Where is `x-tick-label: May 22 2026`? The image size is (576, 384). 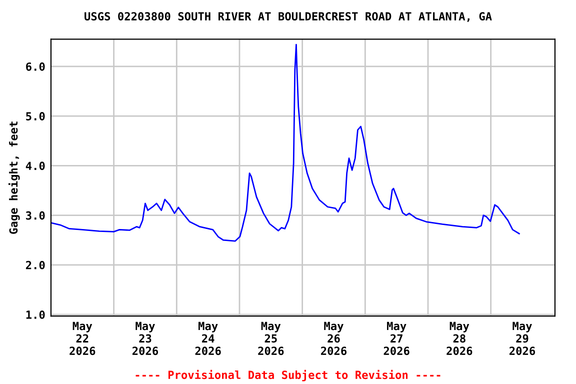
x-tick-label: May 22 2026 is located at coordinates (83, 339).